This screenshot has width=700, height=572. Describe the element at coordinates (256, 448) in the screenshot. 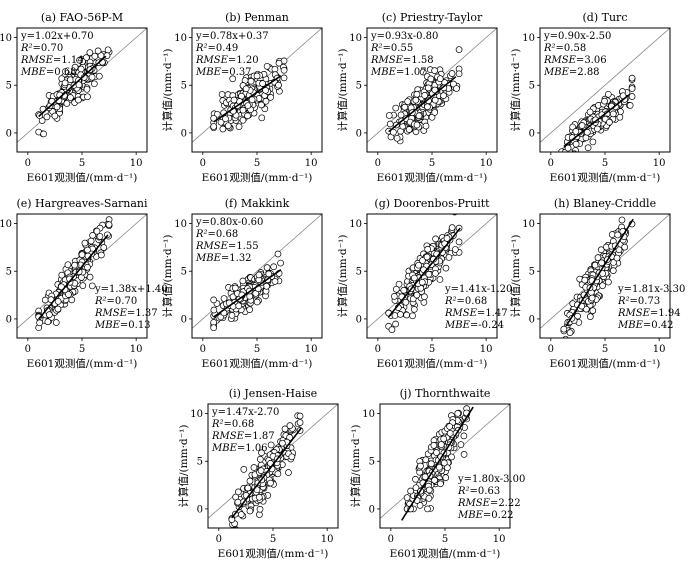

I see `stat-value: 1.06` at that location.